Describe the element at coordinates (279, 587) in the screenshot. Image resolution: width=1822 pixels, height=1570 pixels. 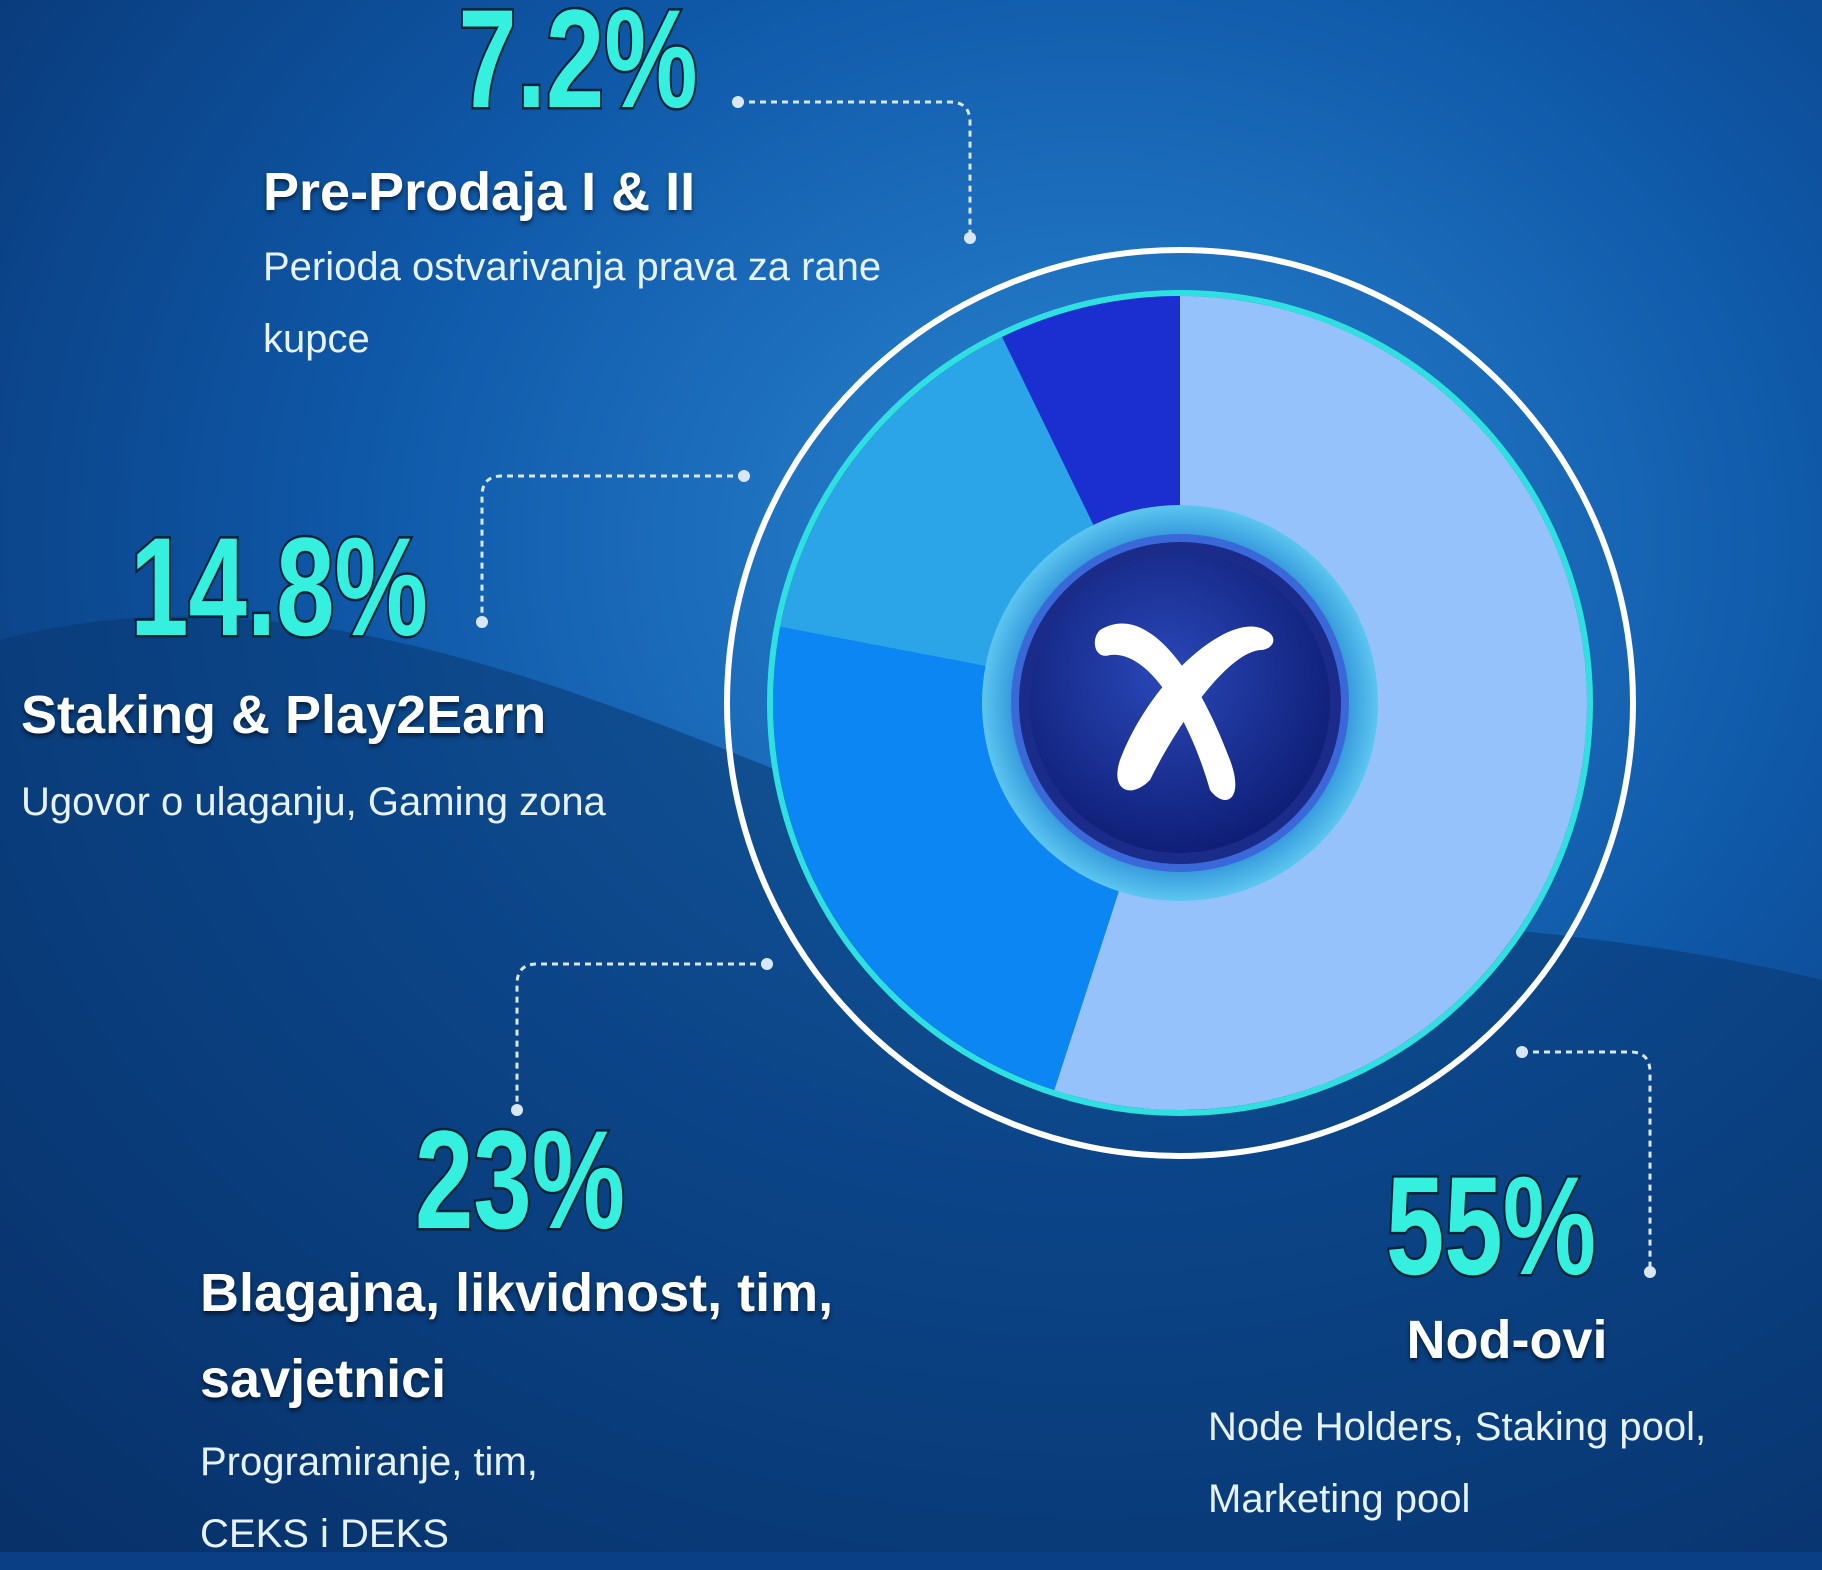
I see `value-label: 14.8%` at that location.